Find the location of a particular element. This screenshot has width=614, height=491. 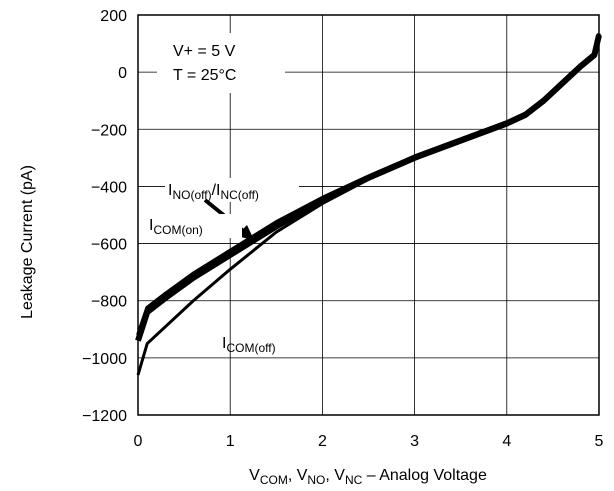

y-axis-label: Leakage Current (pA) is located at coordinates (27, 242).